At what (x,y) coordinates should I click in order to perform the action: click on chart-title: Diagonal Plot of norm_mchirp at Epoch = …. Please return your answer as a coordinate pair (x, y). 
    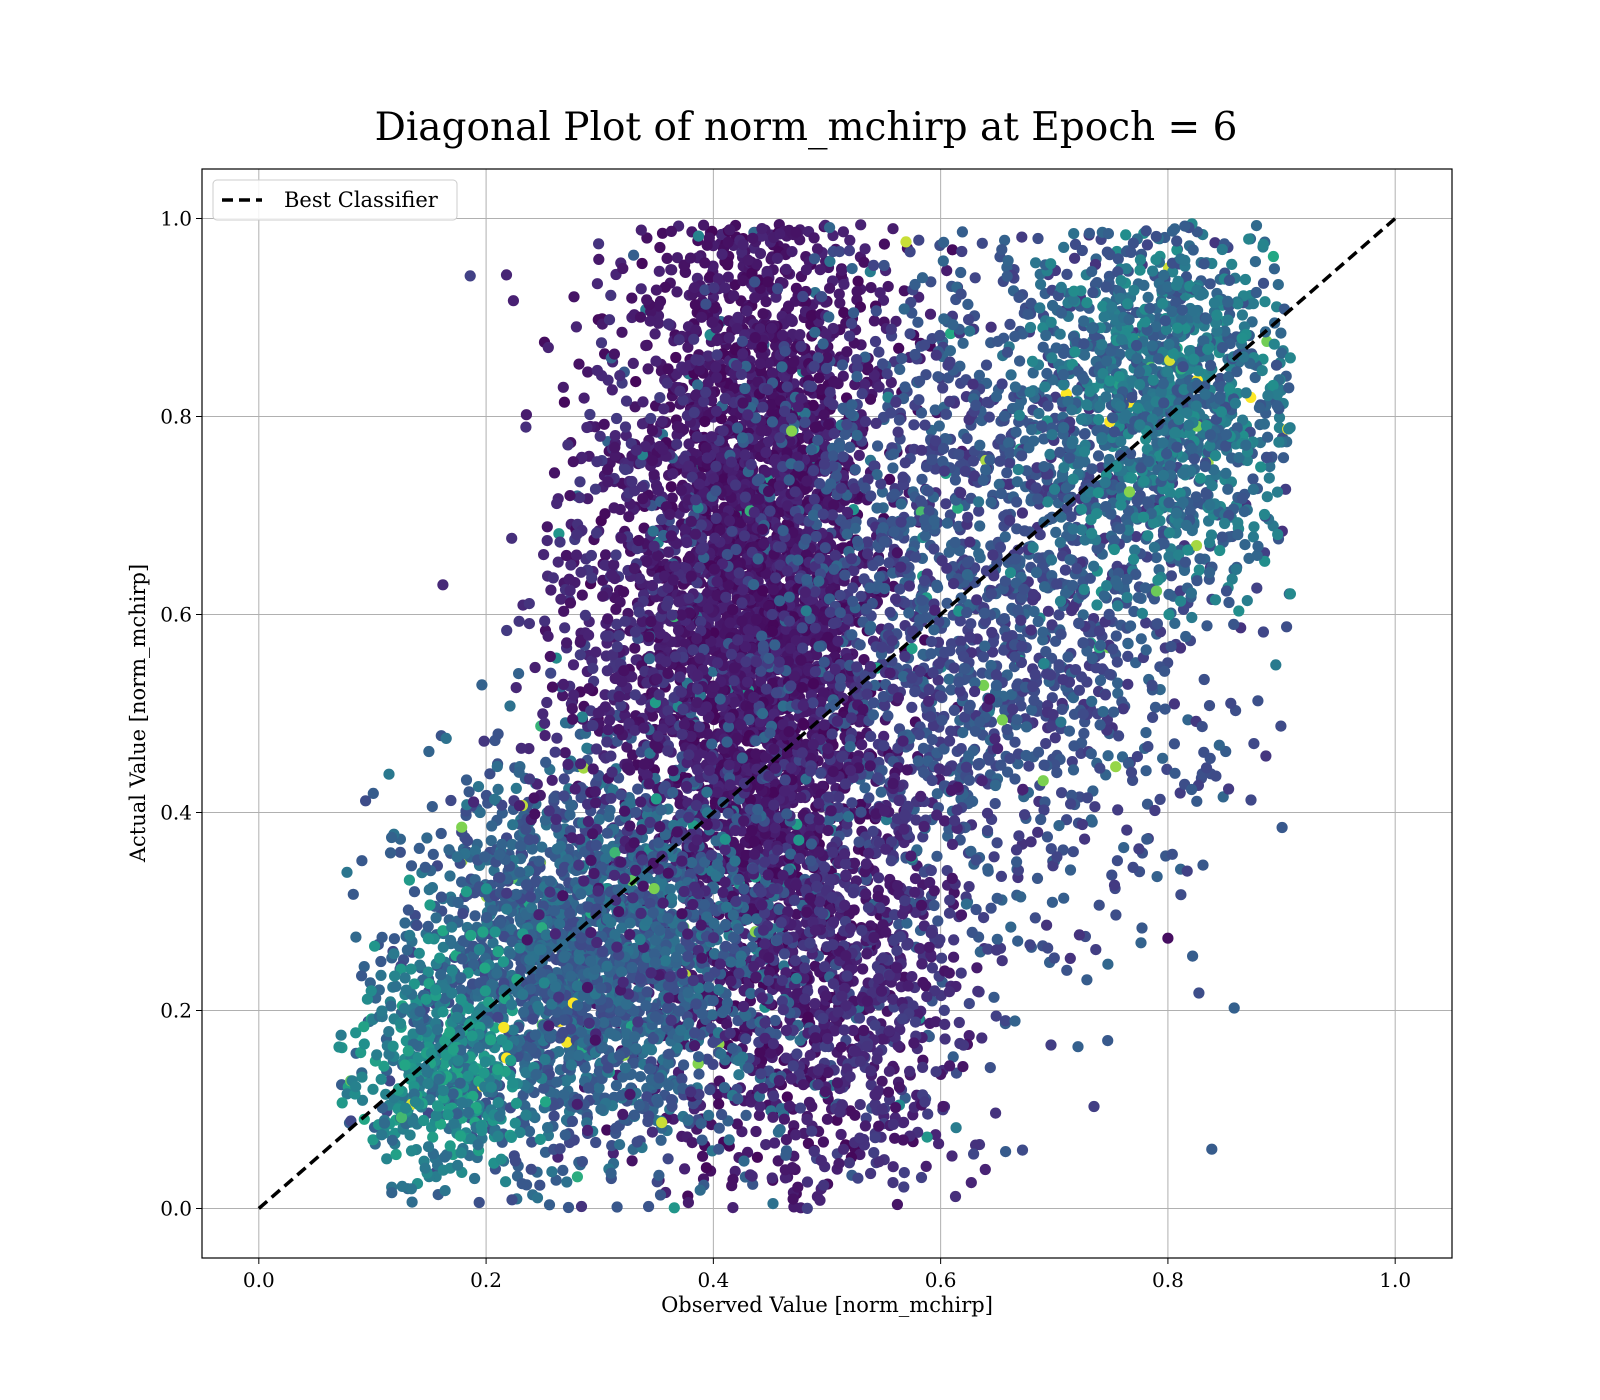
    Looking at the image, I should click on (806, 127).